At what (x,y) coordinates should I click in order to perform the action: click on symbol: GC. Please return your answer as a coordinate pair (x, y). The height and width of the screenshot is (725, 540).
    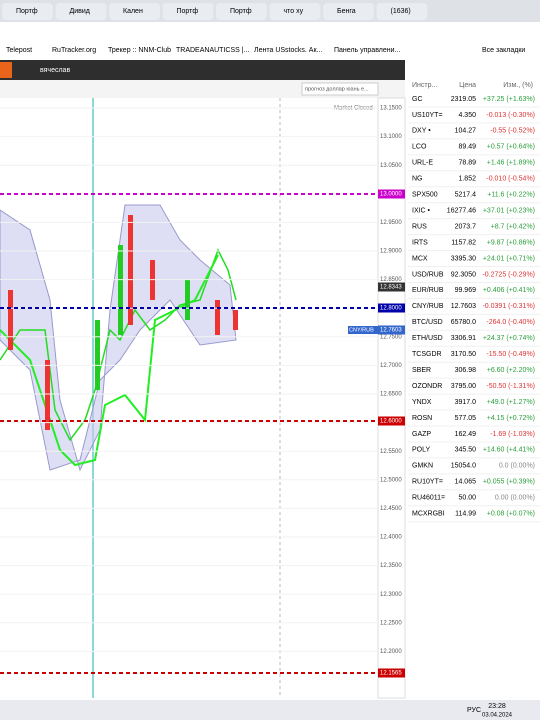
    Looking at the image, I should click on (417, 99).